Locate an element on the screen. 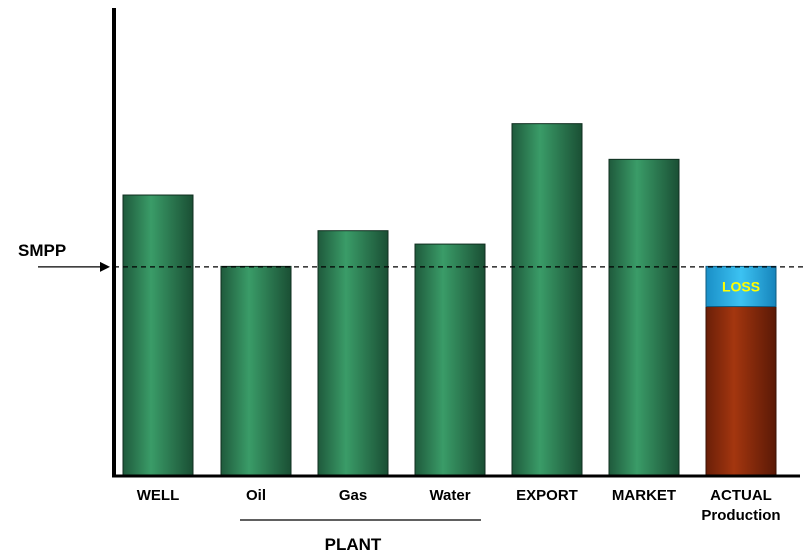 The height and width of the screenshot is (557, 812). smpp-arrow-head is located at coordinates (105, 266).